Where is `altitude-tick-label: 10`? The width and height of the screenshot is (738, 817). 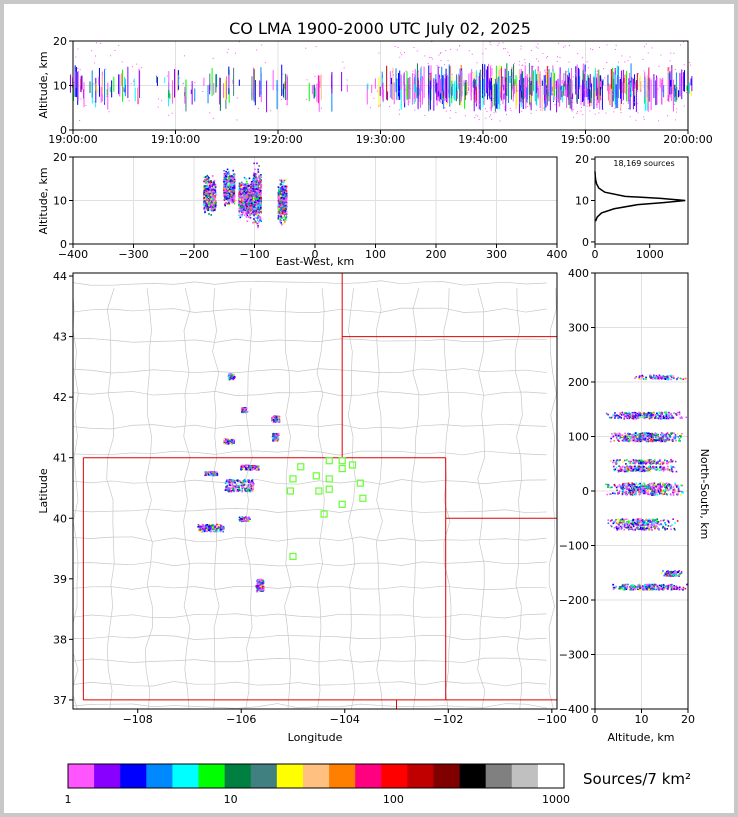
altitude-tick-label: 10 is located at coordinates (60, 201).